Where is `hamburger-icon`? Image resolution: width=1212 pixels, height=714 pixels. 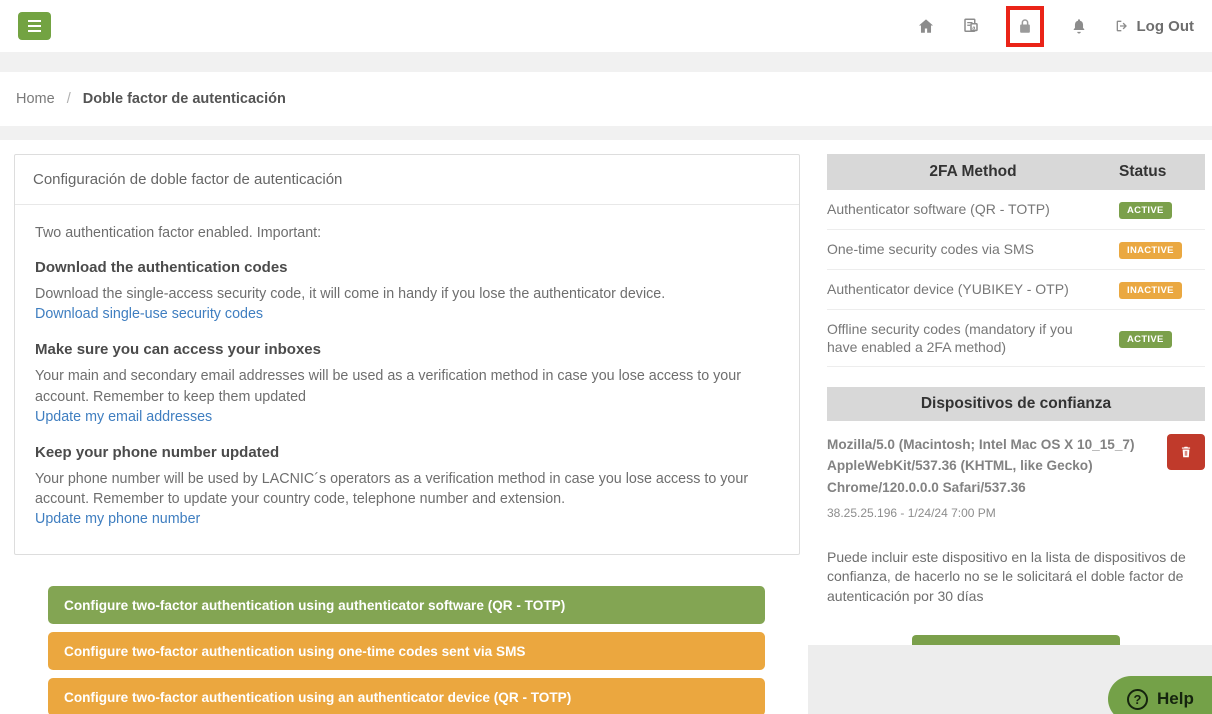 hamburger-icon is located at coordinates (34, 25).